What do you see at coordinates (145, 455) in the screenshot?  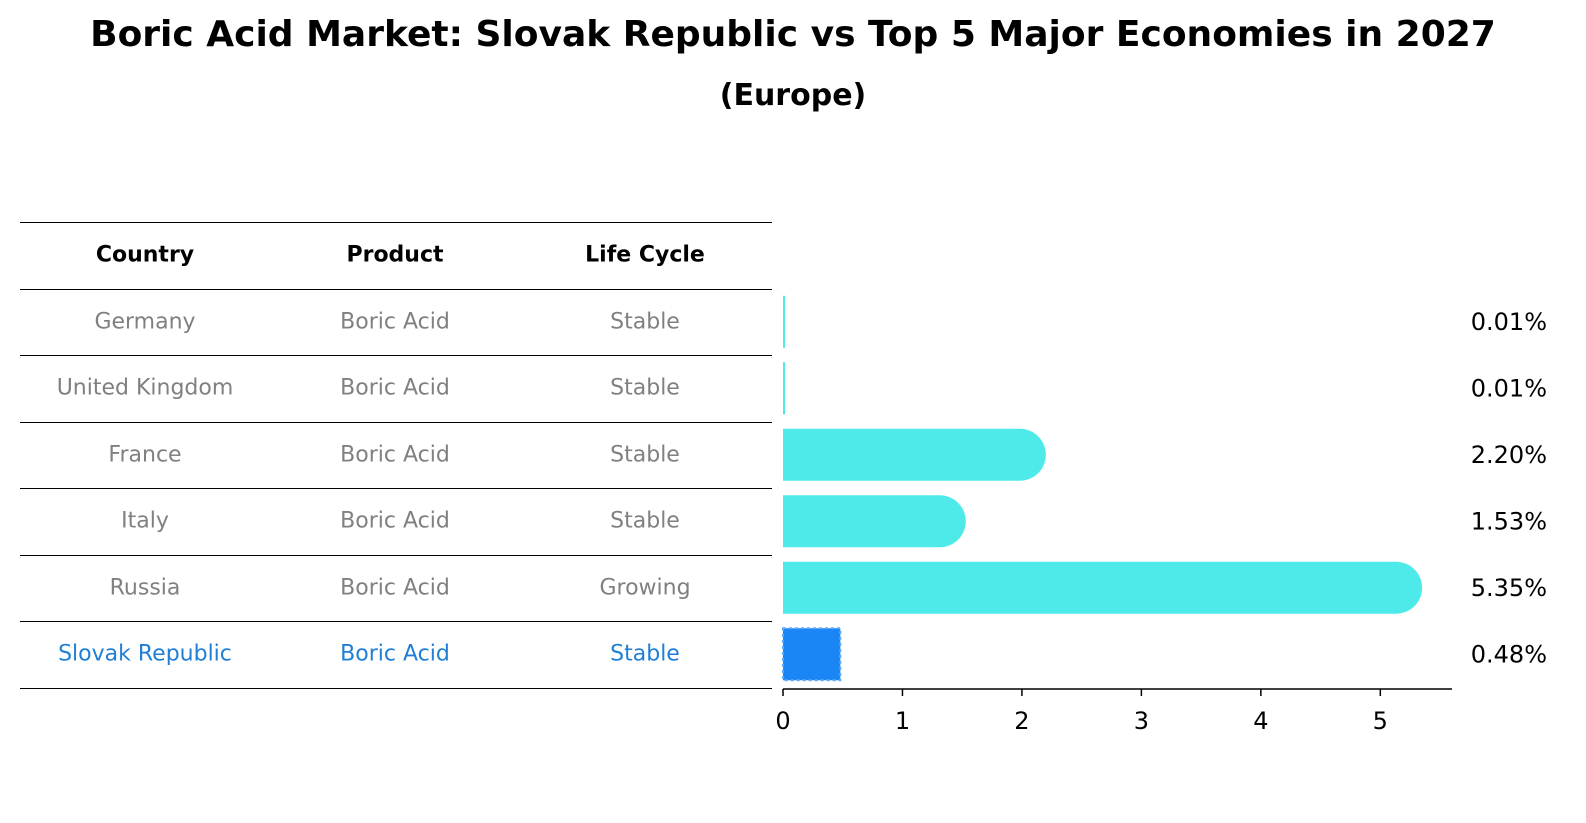 I see `table-cell-country: France` at bounding box center [145, 455].